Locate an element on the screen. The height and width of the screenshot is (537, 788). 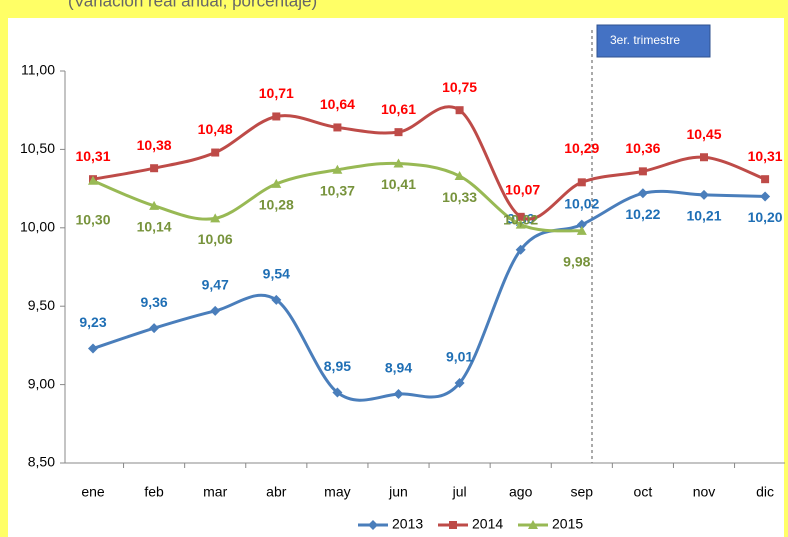
value-label: 9,54 is located at coordinates (276, 274).